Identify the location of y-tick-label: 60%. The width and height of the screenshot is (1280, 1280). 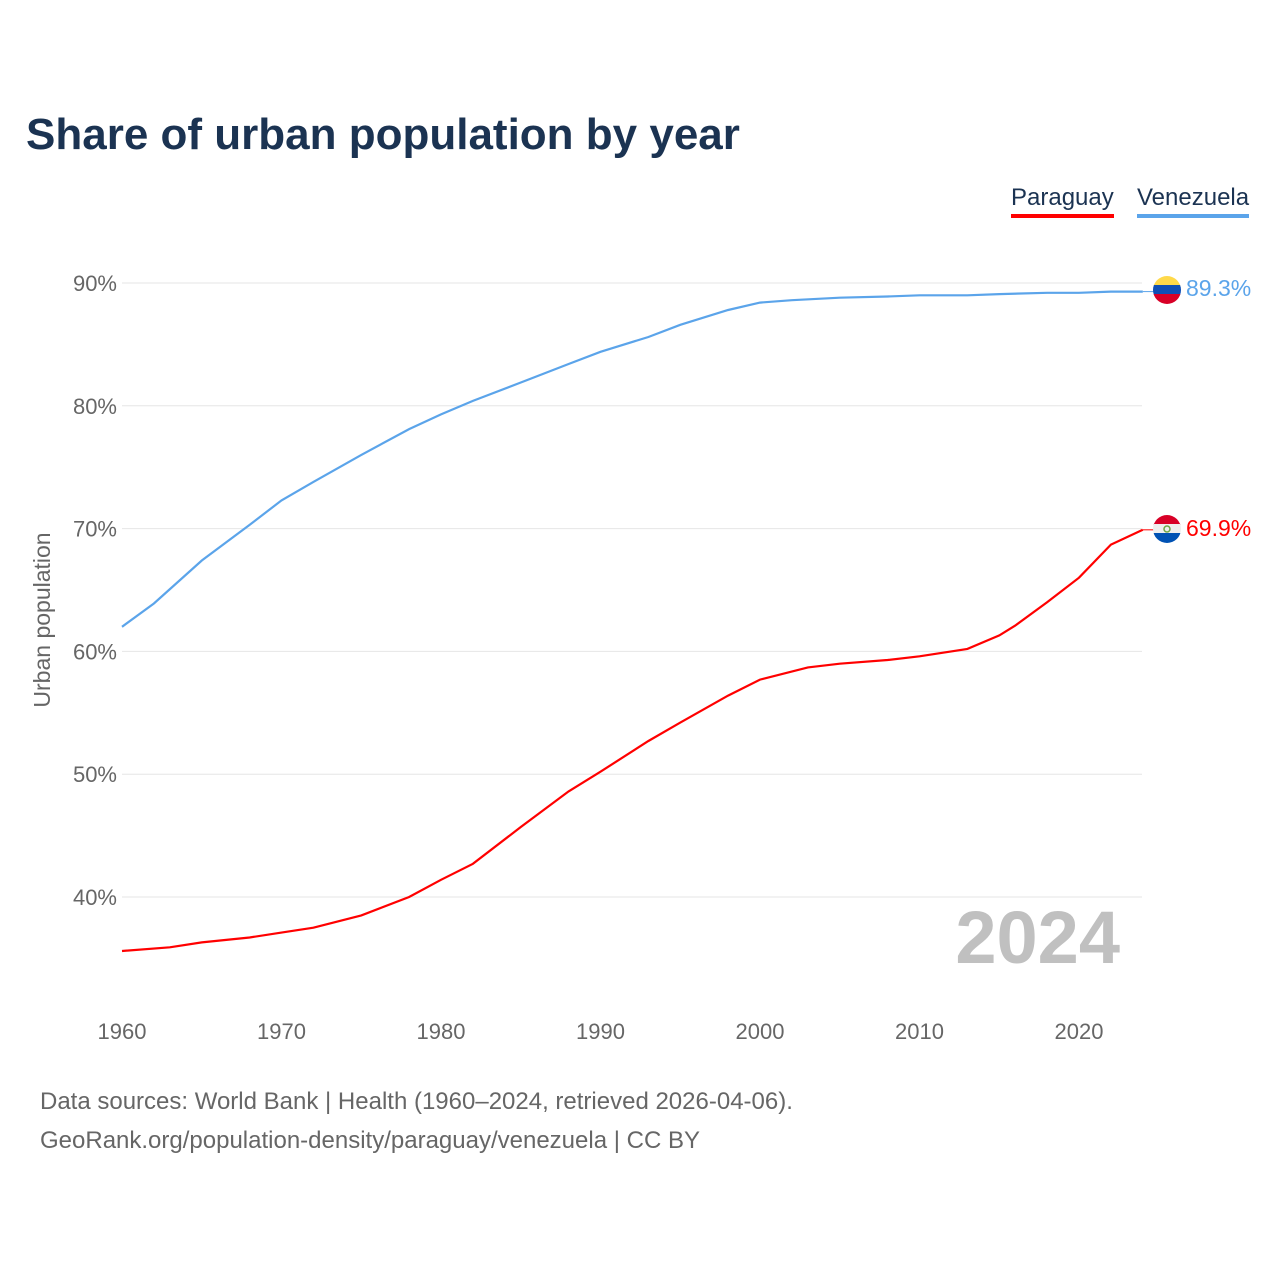
(95, 651).